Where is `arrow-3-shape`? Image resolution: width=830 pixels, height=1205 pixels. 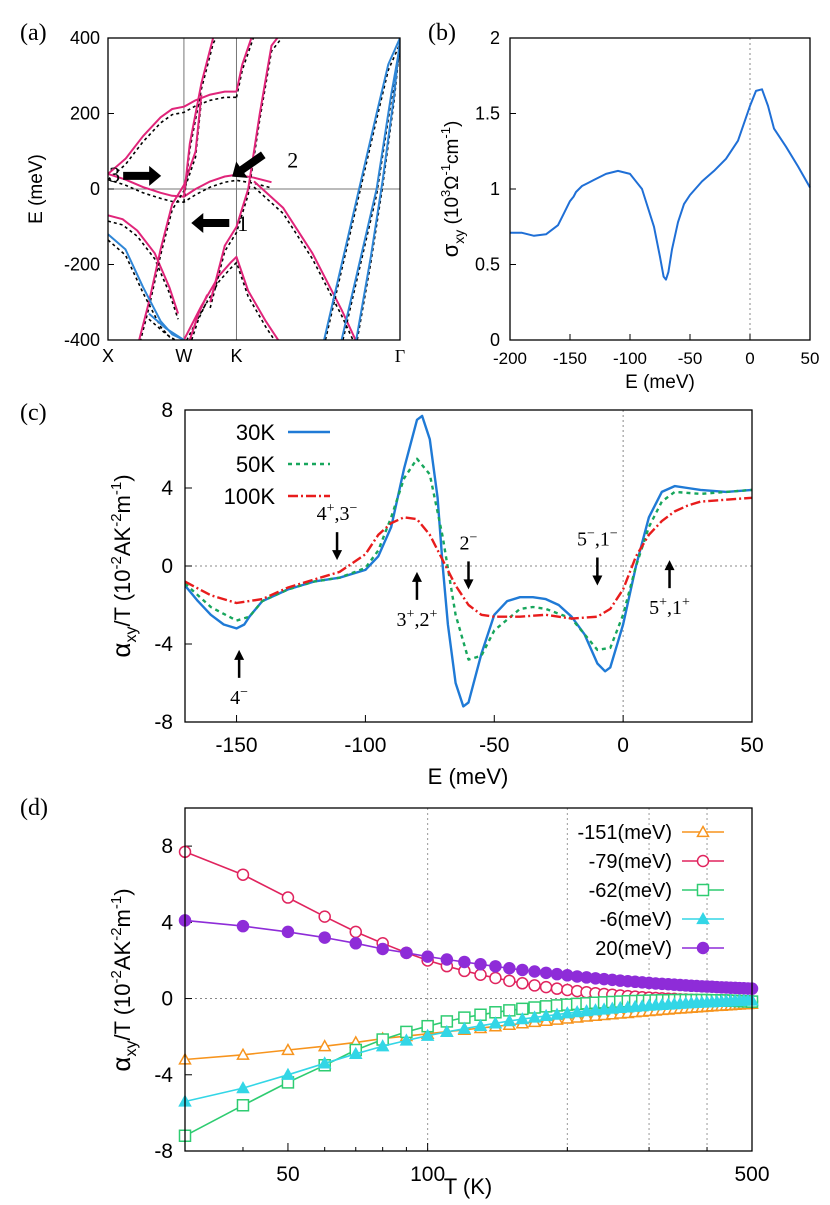
arrow-3-shape is located at coordinates (142, 175).